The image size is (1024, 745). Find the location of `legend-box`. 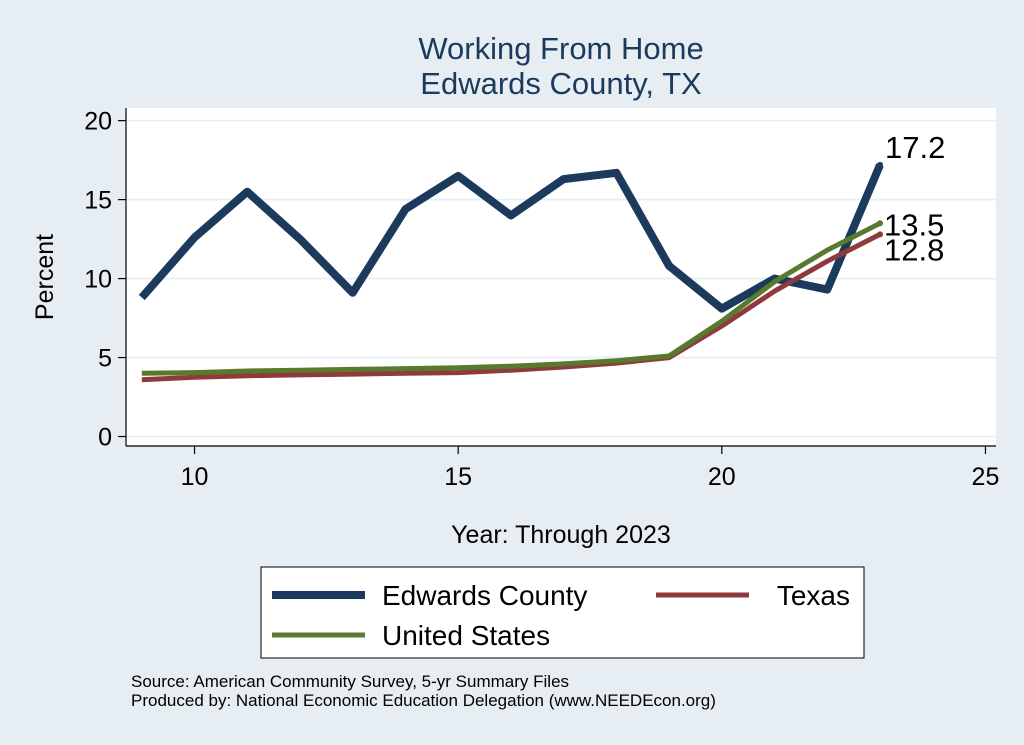

legend-box is located at coordinates (562, 612).